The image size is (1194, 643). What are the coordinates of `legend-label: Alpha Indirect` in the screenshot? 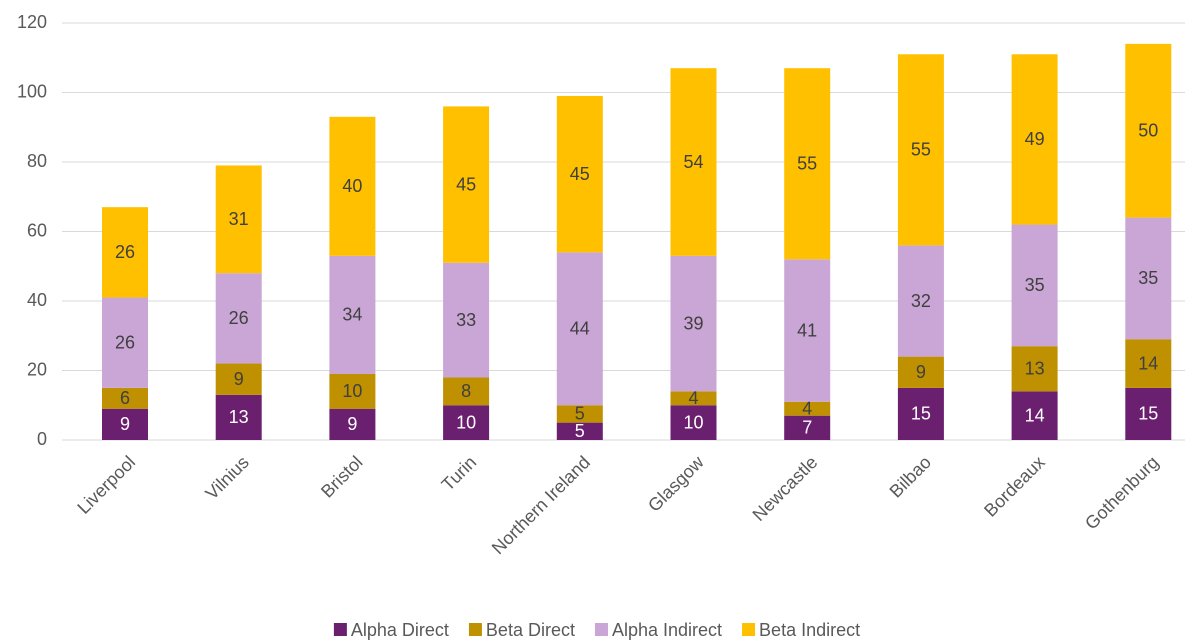 It's located at (667, 630).